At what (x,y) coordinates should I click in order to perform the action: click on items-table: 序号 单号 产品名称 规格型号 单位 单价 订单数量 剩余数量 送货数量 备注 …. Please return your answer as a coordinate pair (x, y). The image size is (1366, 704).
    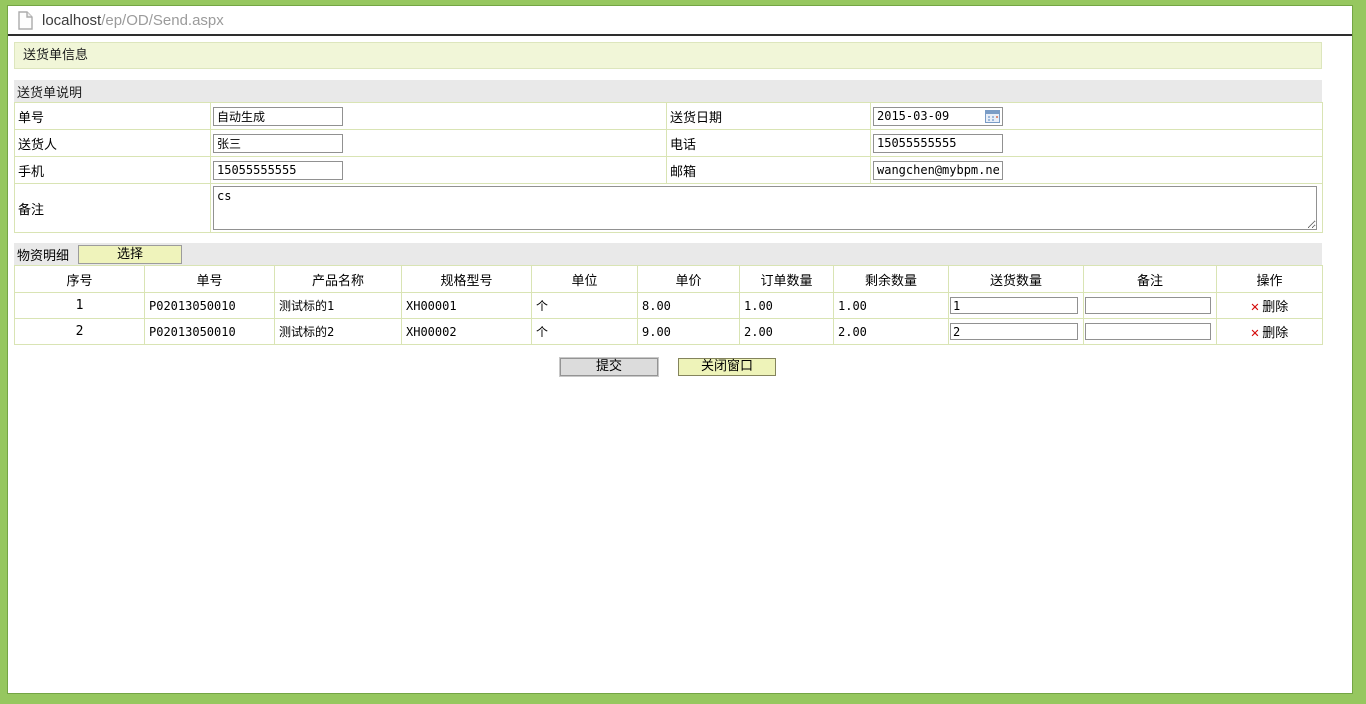
    Looking at the image, I should click on (668, 305).